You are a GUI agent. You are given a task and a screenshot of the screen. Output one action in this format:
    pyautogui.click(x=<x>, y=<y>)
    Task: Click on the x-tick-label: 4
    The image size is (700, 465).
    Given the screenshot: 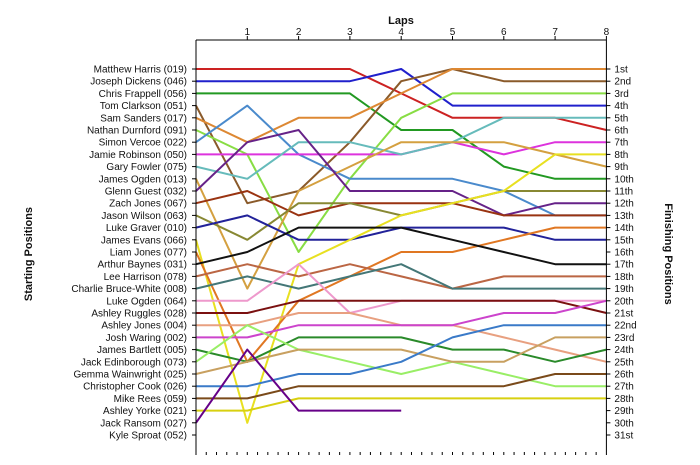 What is the action you would take?
    pyautogui.click(x=401, y=32)
    